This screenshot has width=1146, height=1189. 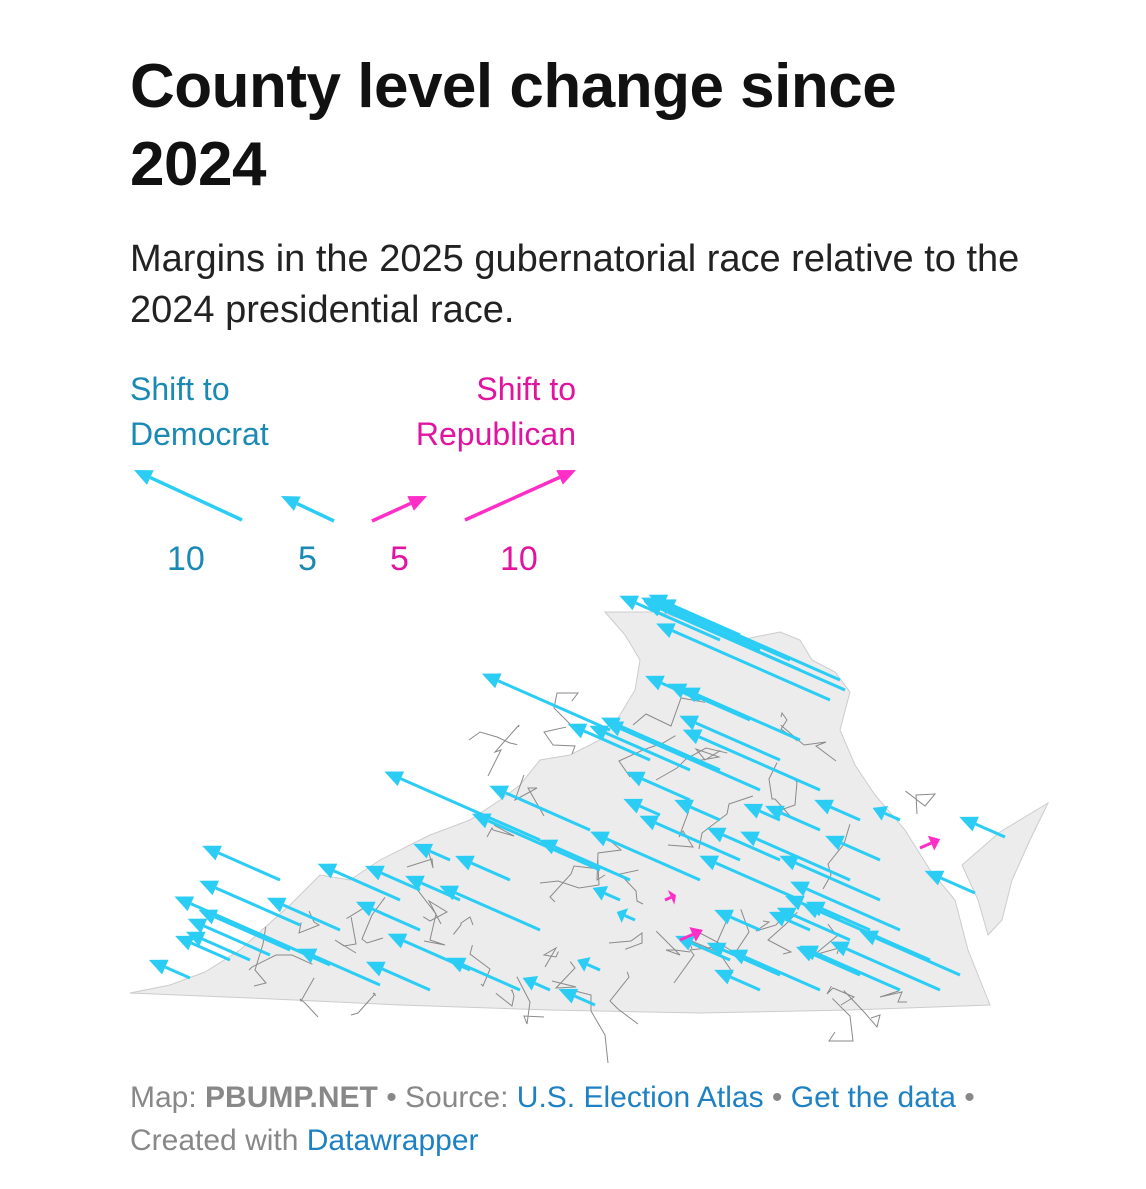 What do you see at coordinates (417, 503) in the screenshot?
I see `legend-arrow-rep-5-head` at bounding box center [417, 503].